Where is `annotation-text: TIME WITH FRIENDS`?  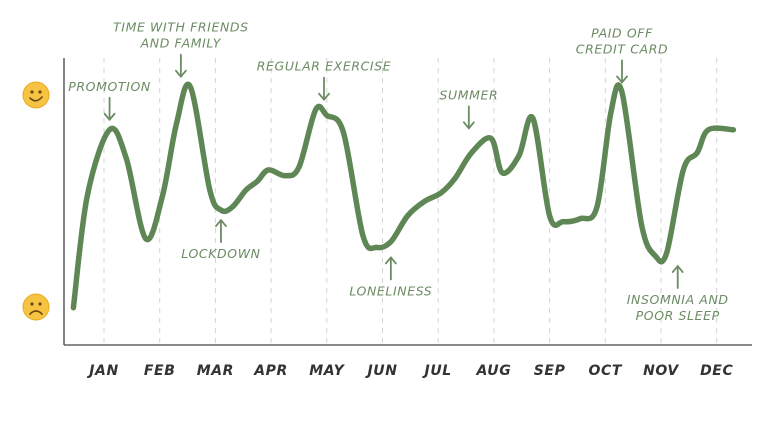
annotation-text: TIME WITH FRIENDS is located at coordinates (181, 27).